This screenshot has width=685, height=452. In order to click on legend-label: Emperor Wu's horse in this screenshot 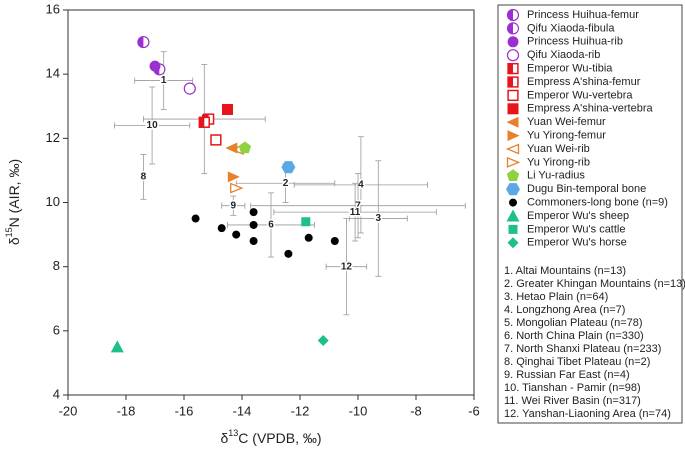, I will do `click(577, 243)`.